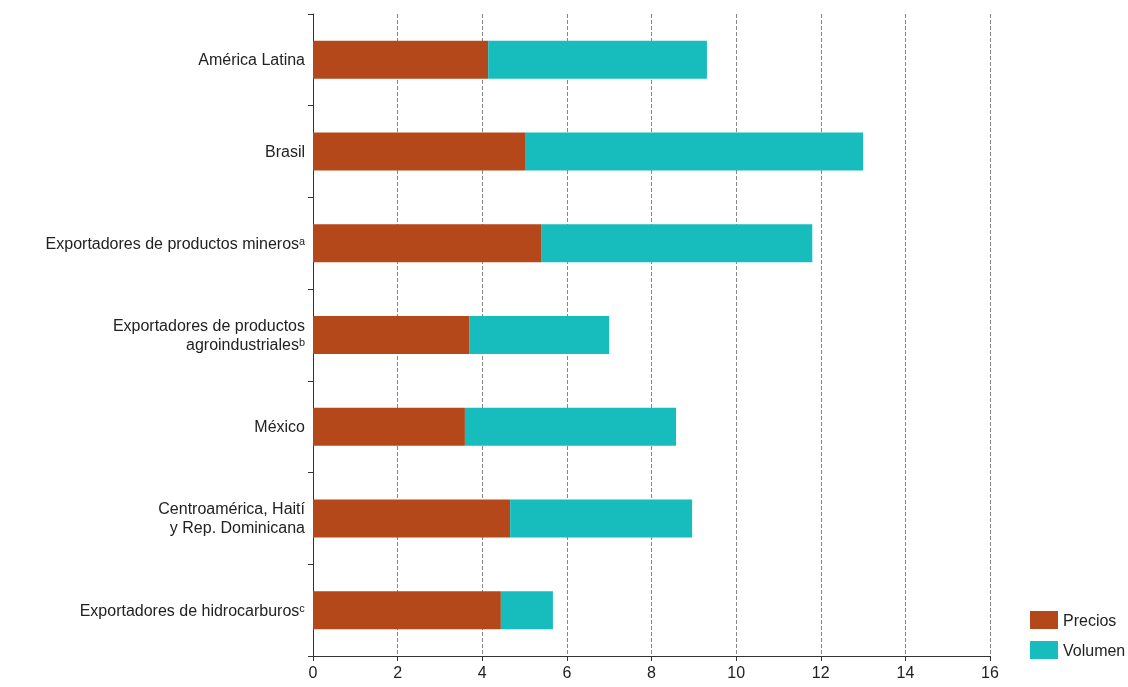 The width and height of the screenshot is (1128, 687). I want to click on x-tick-label: 14, so click(905, 672).